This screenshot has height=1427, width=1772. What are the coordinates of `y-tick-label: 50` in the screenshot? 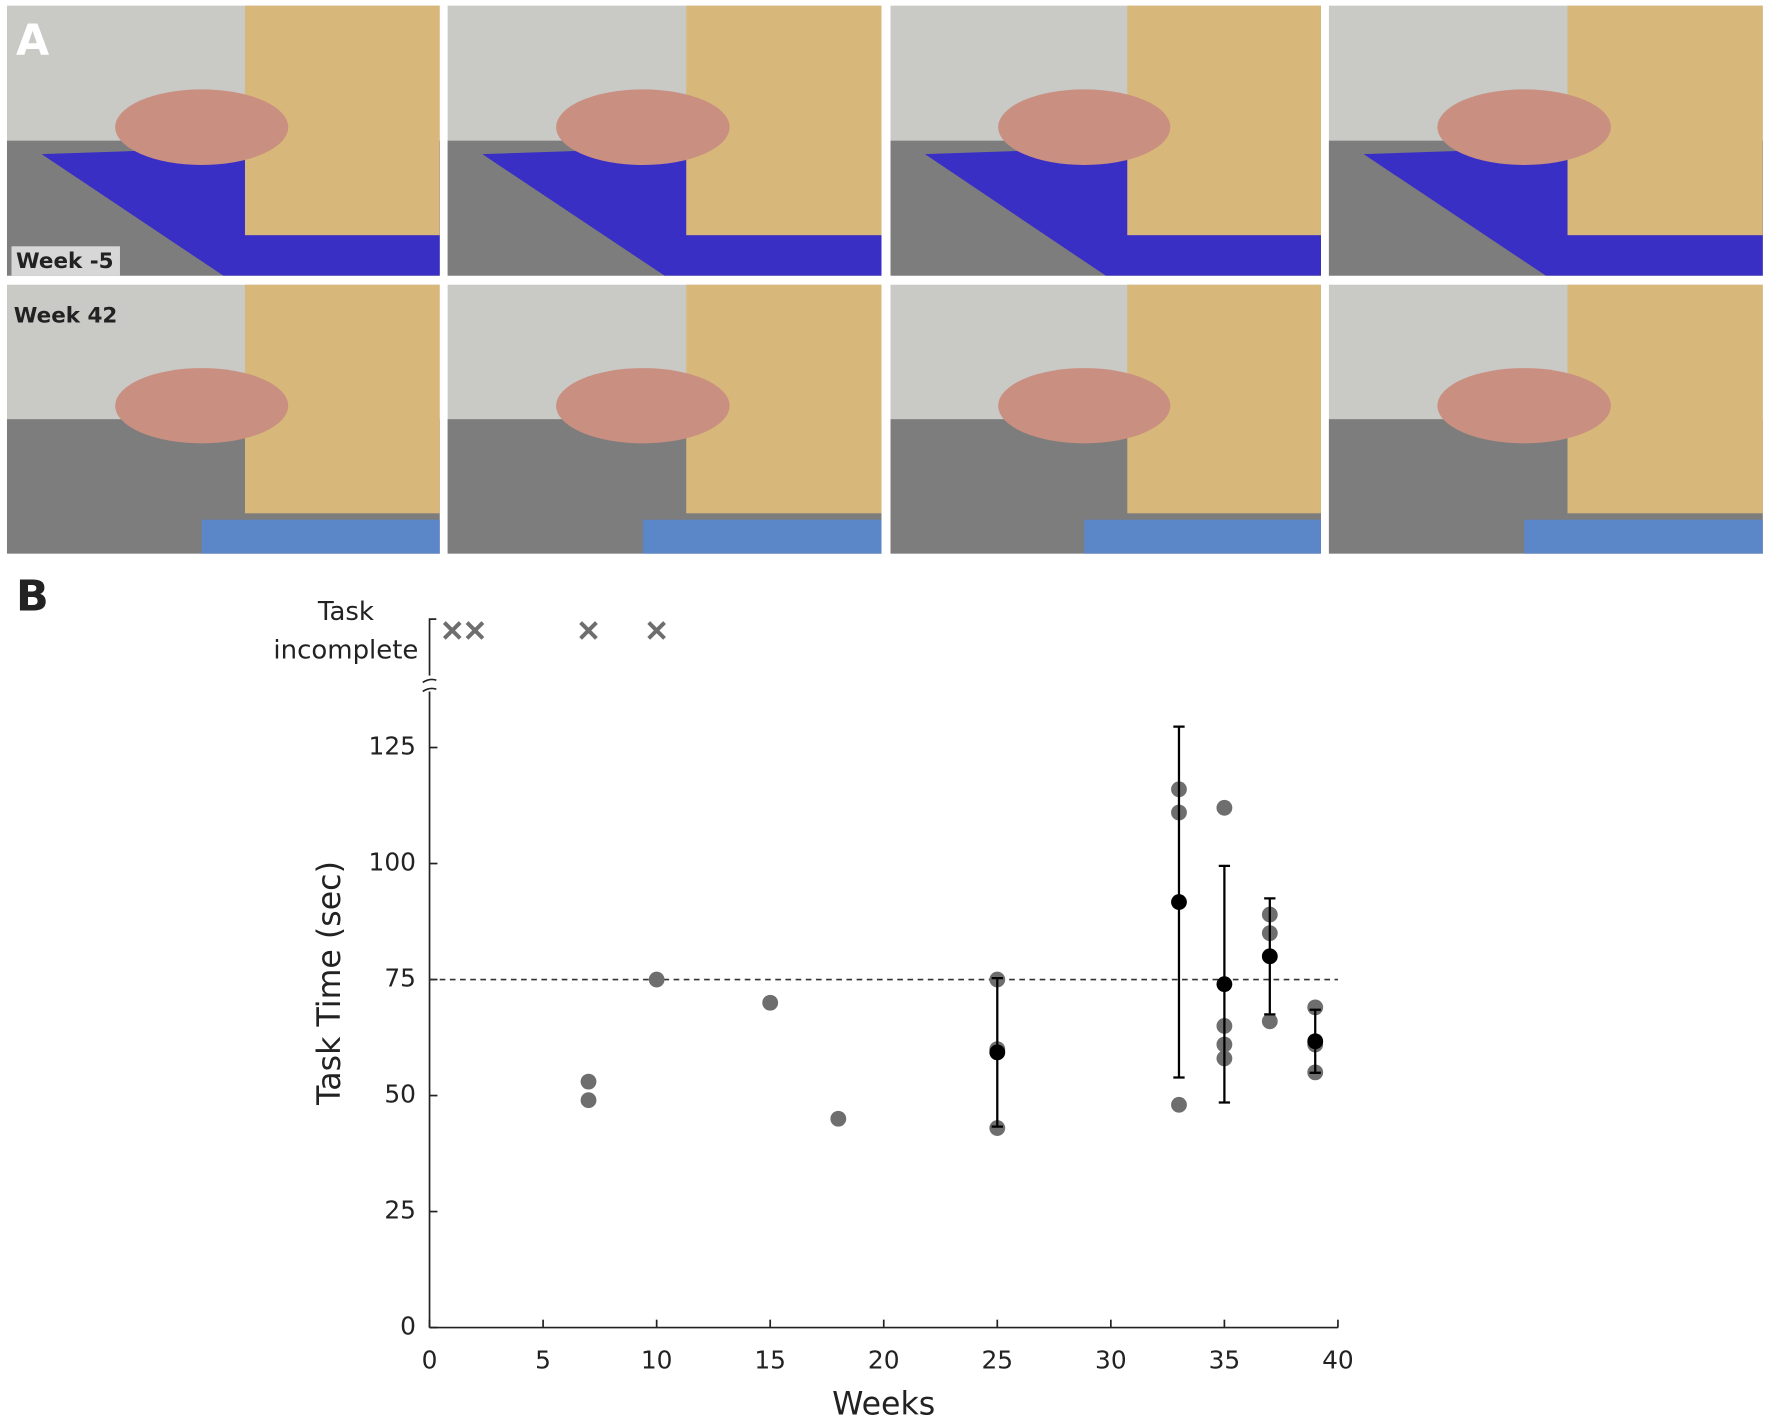 It's located at (400, 1094).